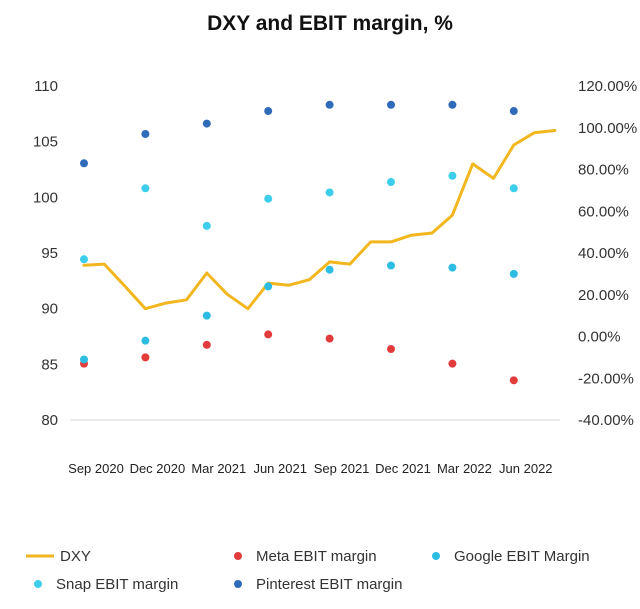 The width and height of the screenshot is (640, 609). Describe the element at coordinates (49, 364) in the screenshot. I see `left-tick-label: 85` at that location.